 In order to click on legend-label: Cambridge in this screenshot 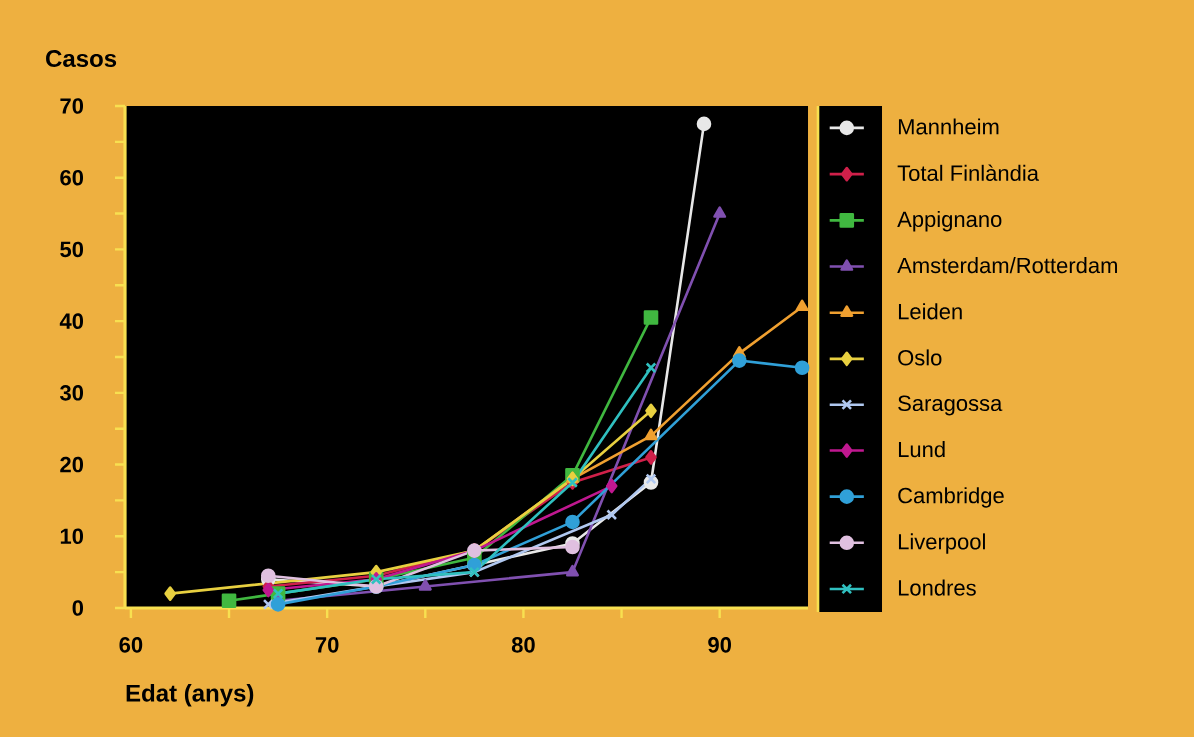, I will do `click(951, 497)`.